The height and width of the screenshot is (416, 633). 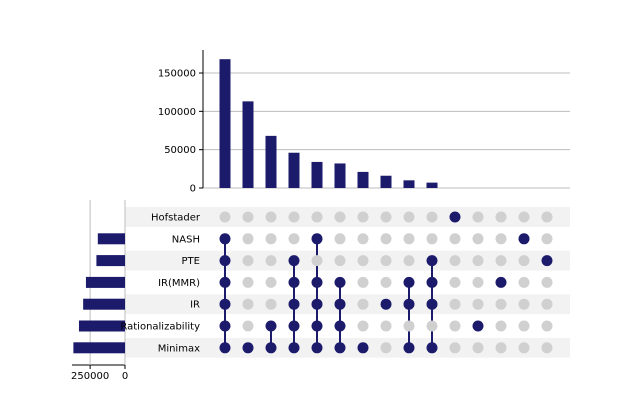 What do you see at coordinates (180, 150) in the screenshot?
I see `y-tick-label: 50000` at bounding box center [180, 150].